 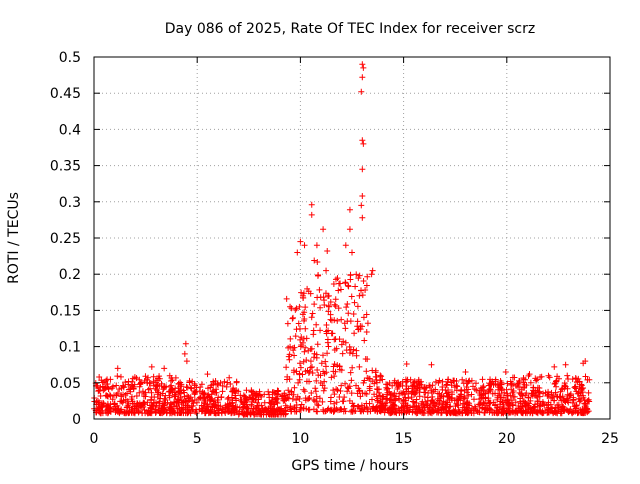 I want to click on y-tick-label: 0.45, so click(x=65, y=94).